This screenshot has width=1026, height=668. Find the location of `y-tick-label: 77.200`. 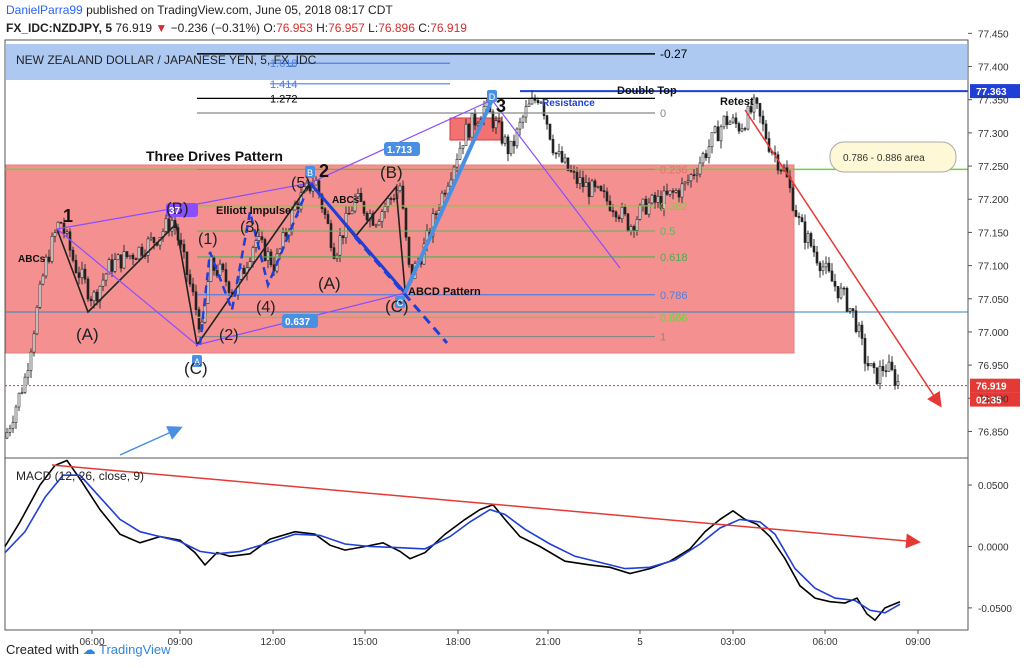

y-tick-label: 77.200 is located at coordinates (993, 200).